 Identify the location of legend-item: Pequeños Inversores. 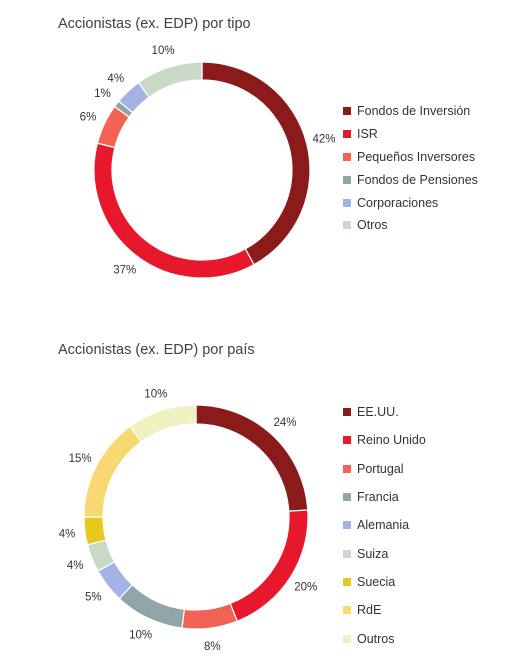
(410, 157).